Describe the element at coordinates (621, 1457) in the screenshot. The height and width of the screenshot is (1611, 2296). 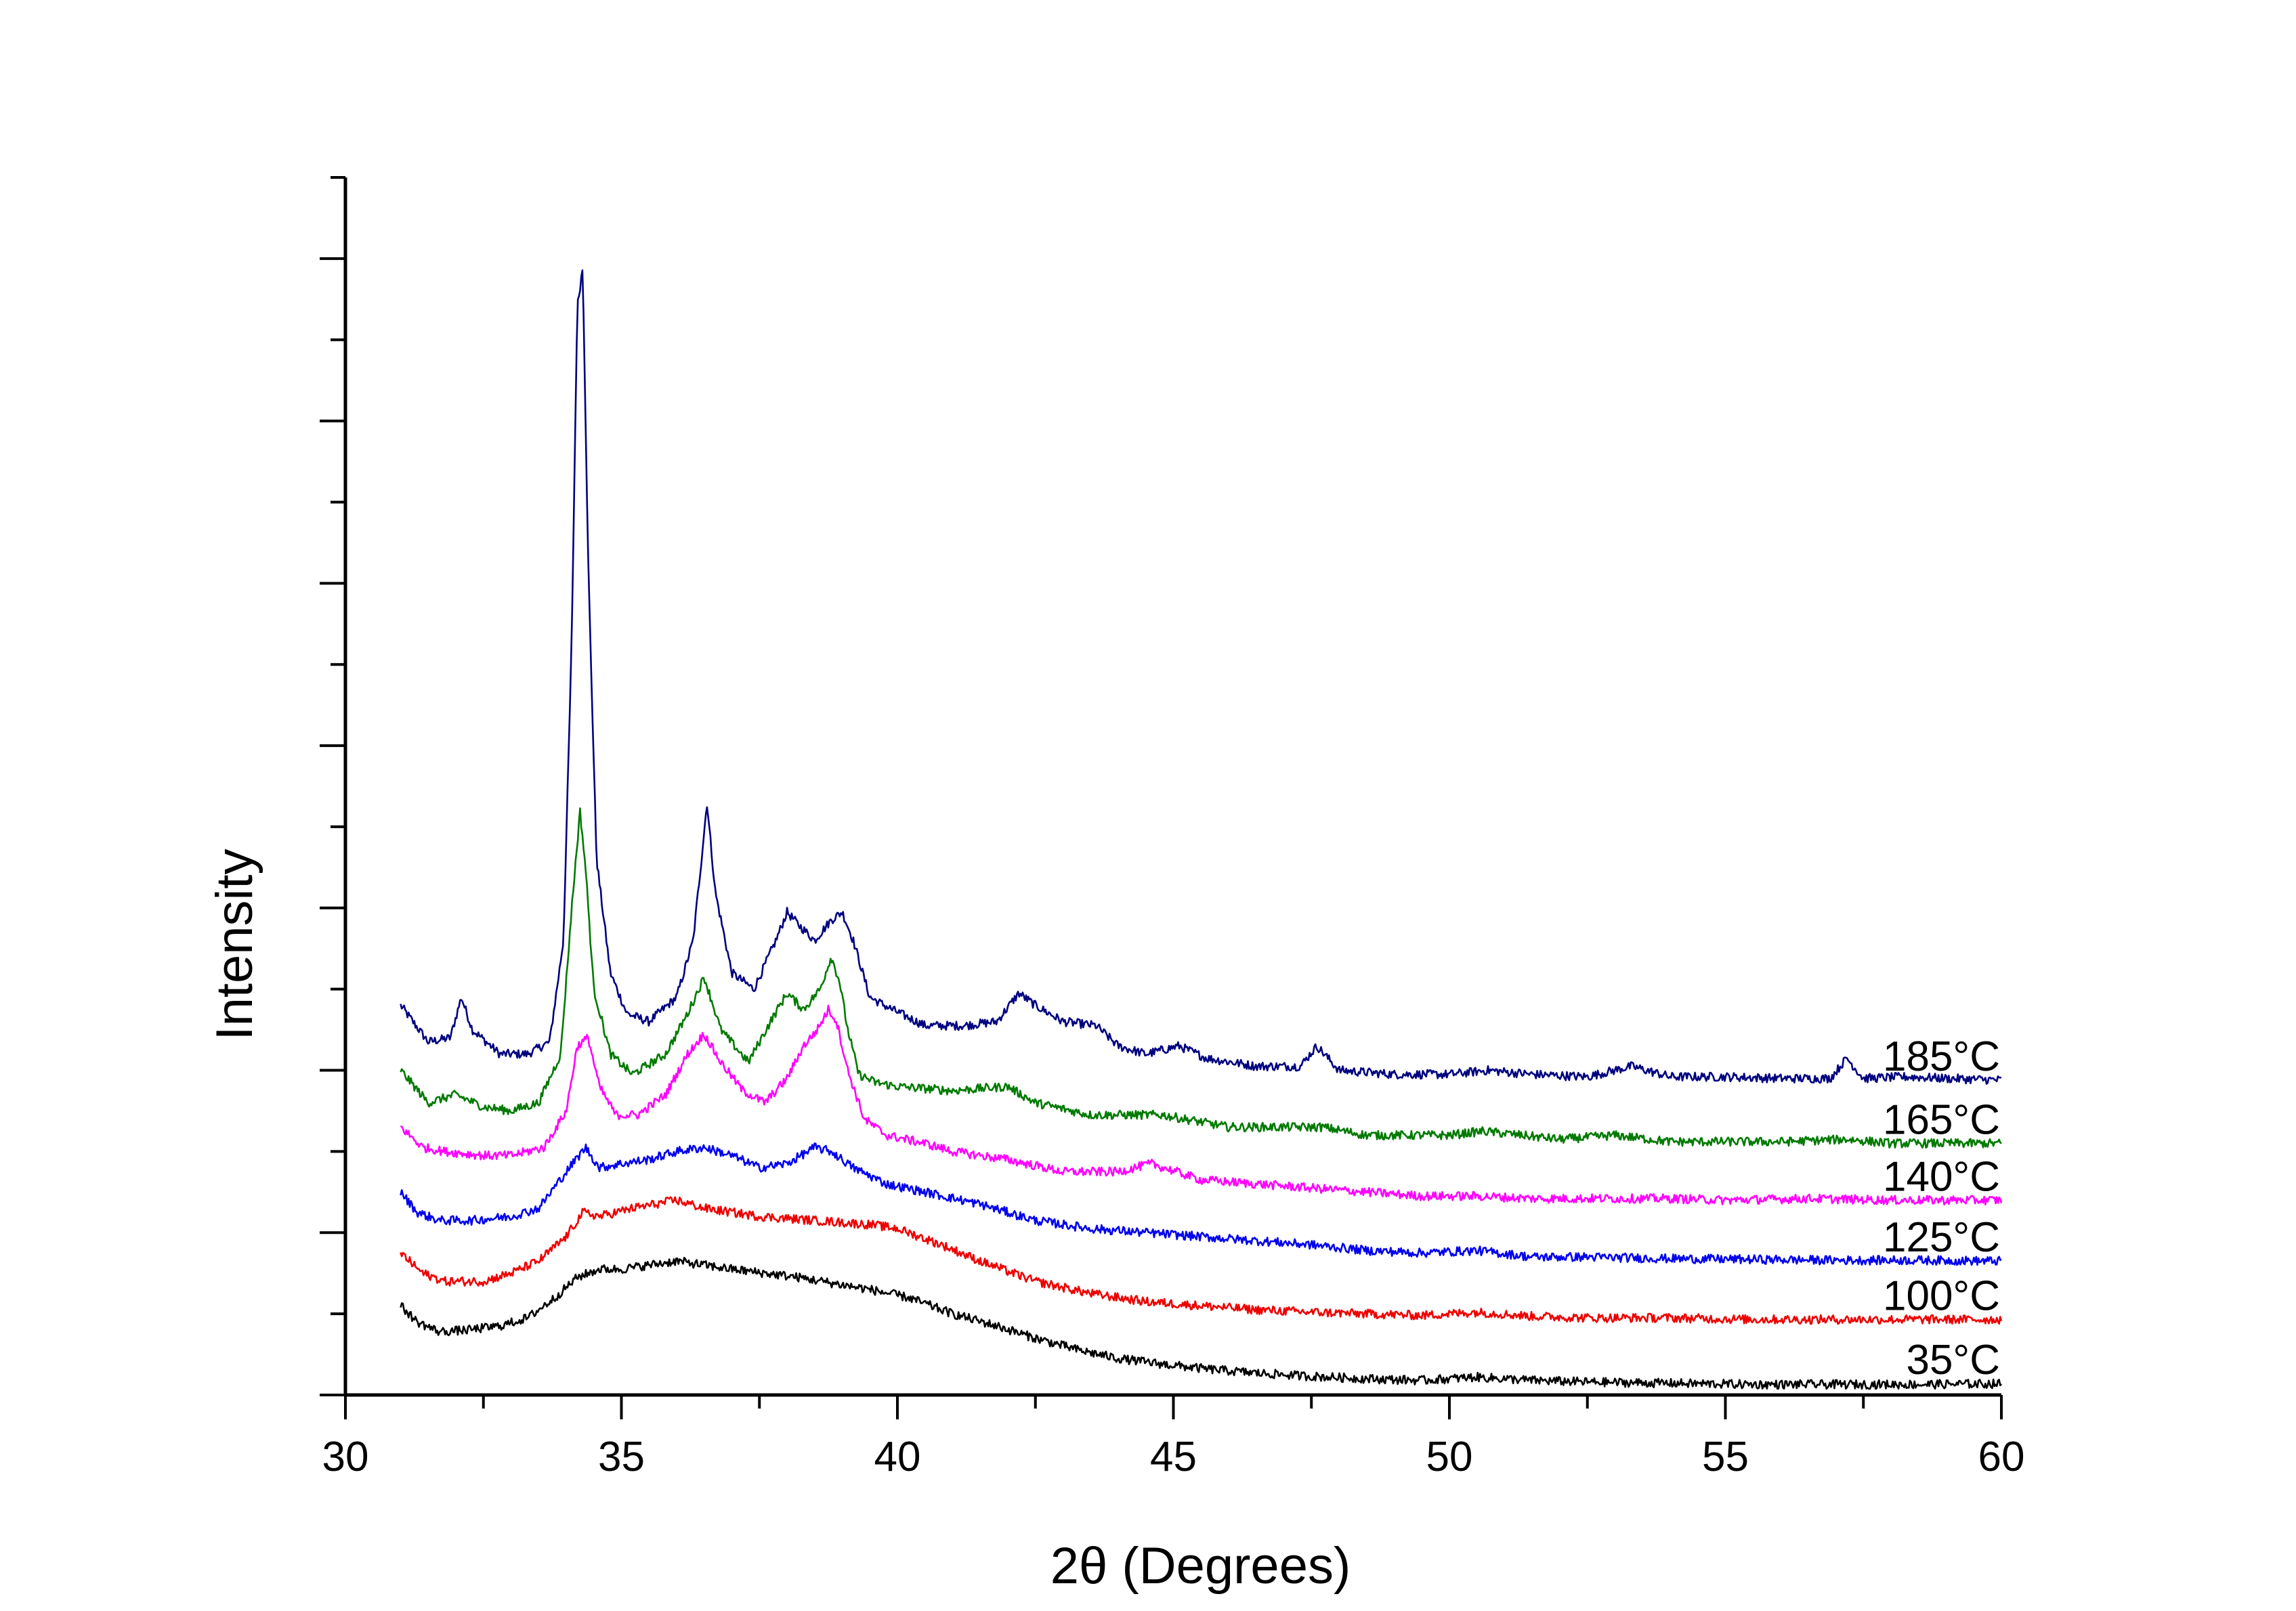
I see `x-tick-label: 35` at that location.